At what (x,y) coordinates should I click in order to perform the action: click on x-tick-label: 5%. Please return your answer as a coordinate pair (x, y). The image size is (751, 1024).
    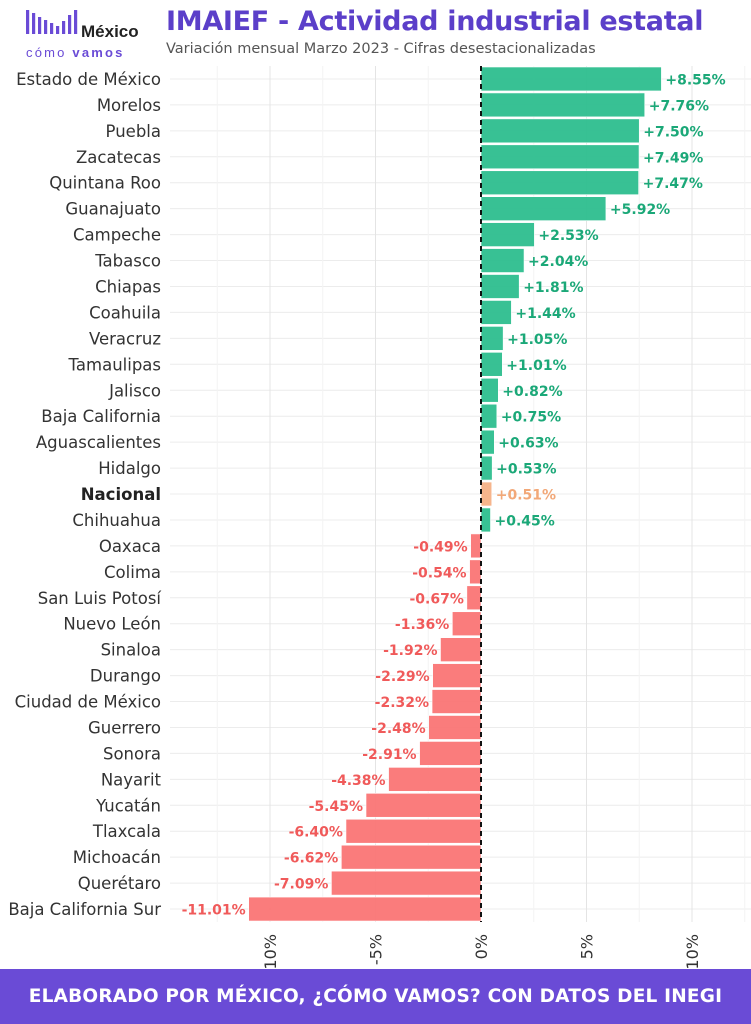
    Looking at the image, I should click on (587, 946).